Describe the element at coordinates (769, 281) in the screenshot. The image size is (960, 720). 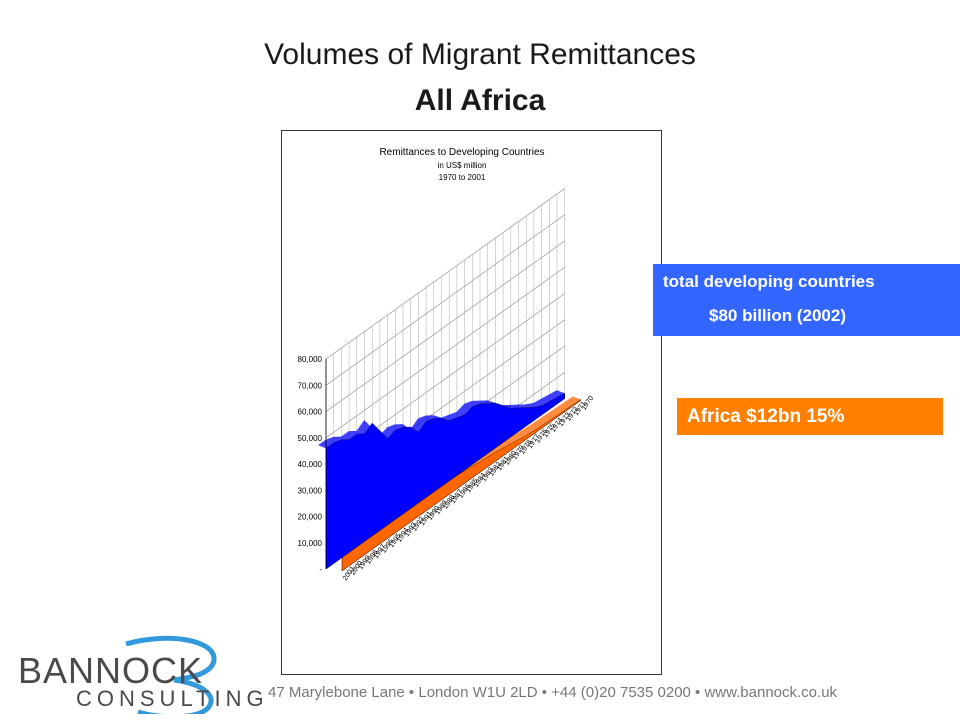
I see `total-callout-label: total developing countries` at that location.